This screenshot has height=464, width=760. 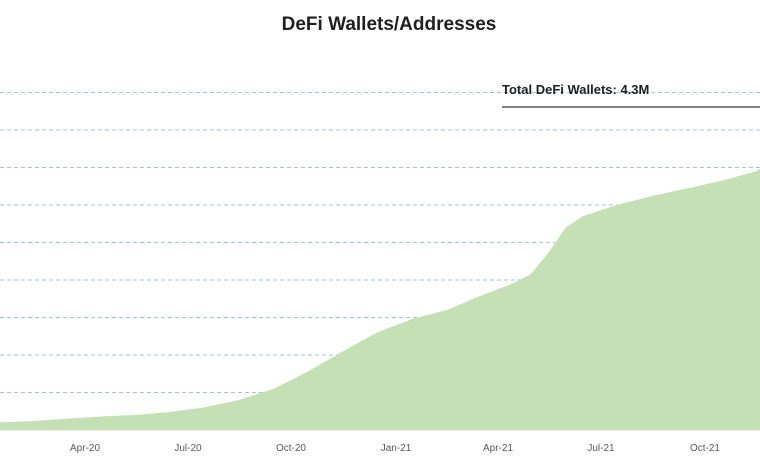 I want to click on x-tick-label: Jul-21, so click(x=601, y=448).